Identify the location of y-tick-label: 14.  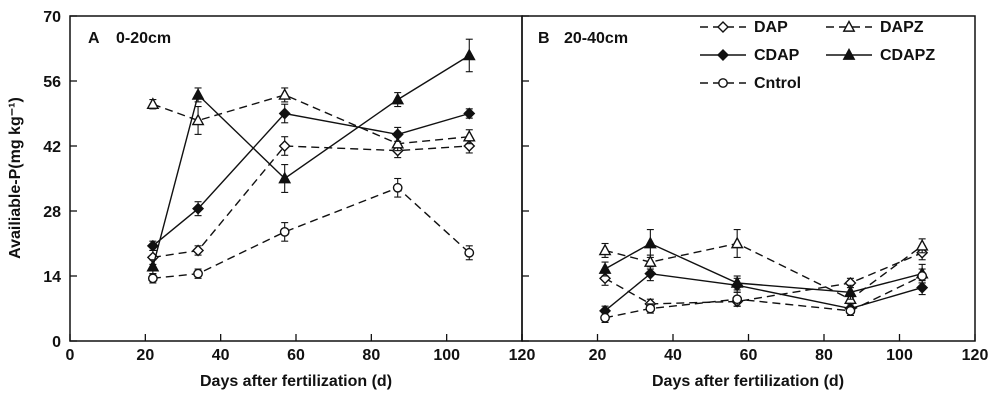
(52, 277).